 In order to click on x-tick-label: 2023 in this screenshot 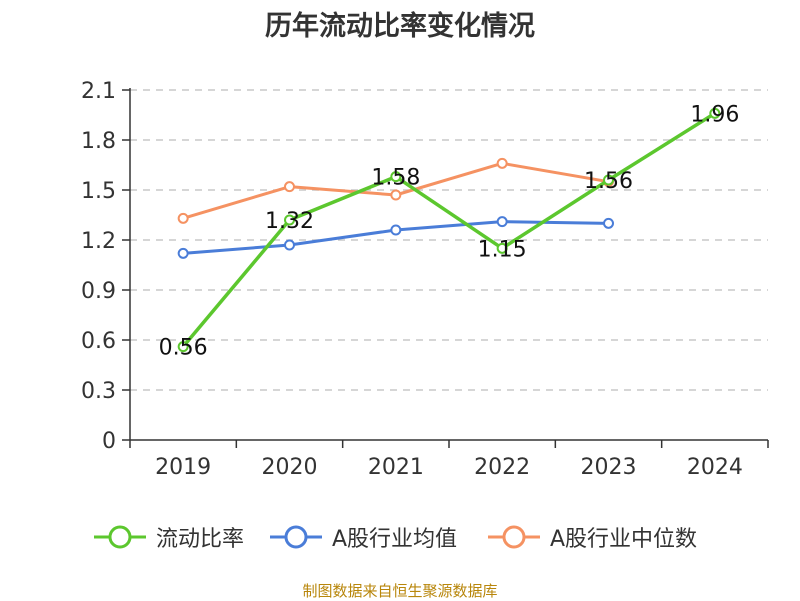, I will do `click(609, 467)`.